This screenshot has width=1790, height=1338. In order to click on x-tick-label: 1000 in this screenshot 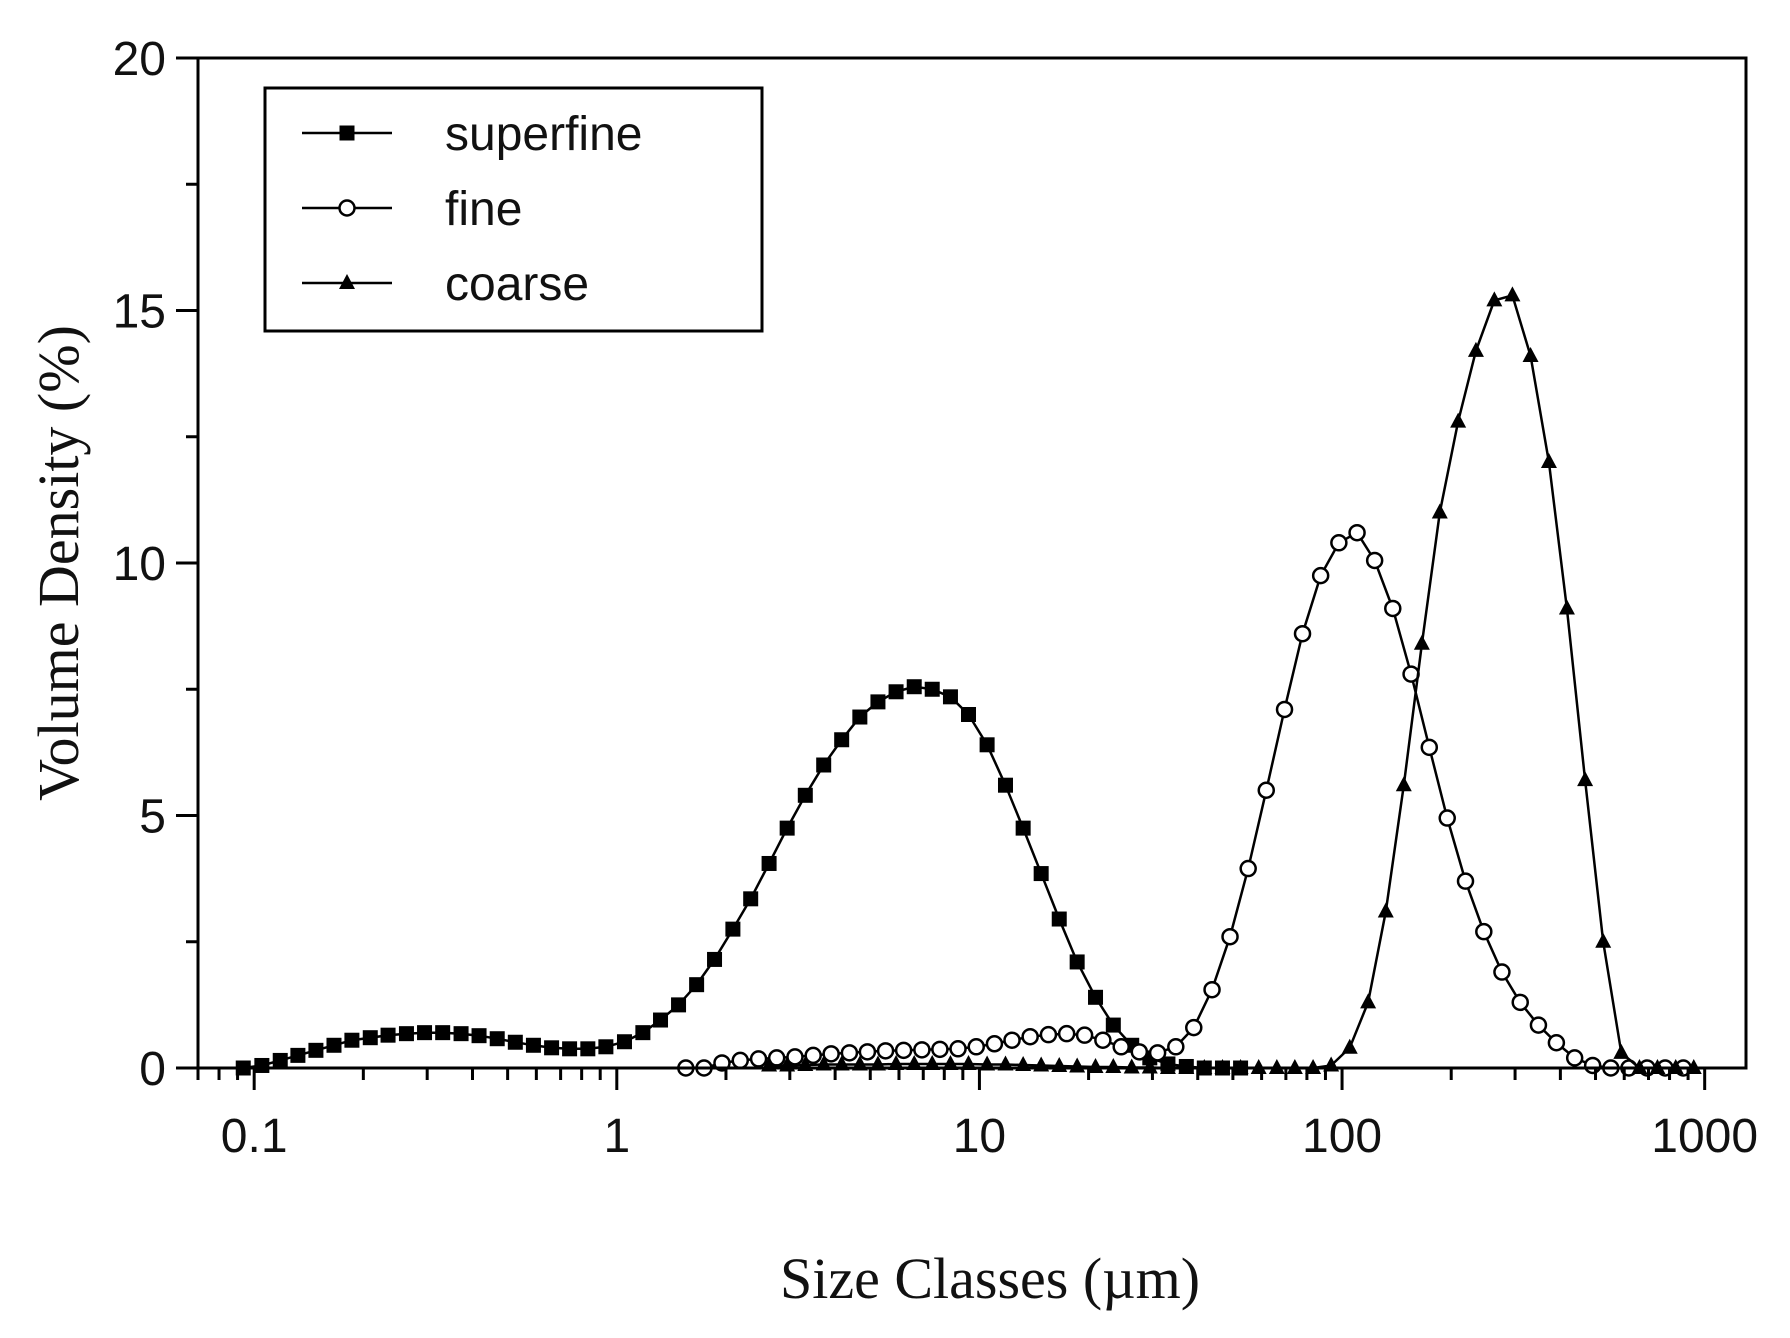, I will do `click(1704, 1136)`.